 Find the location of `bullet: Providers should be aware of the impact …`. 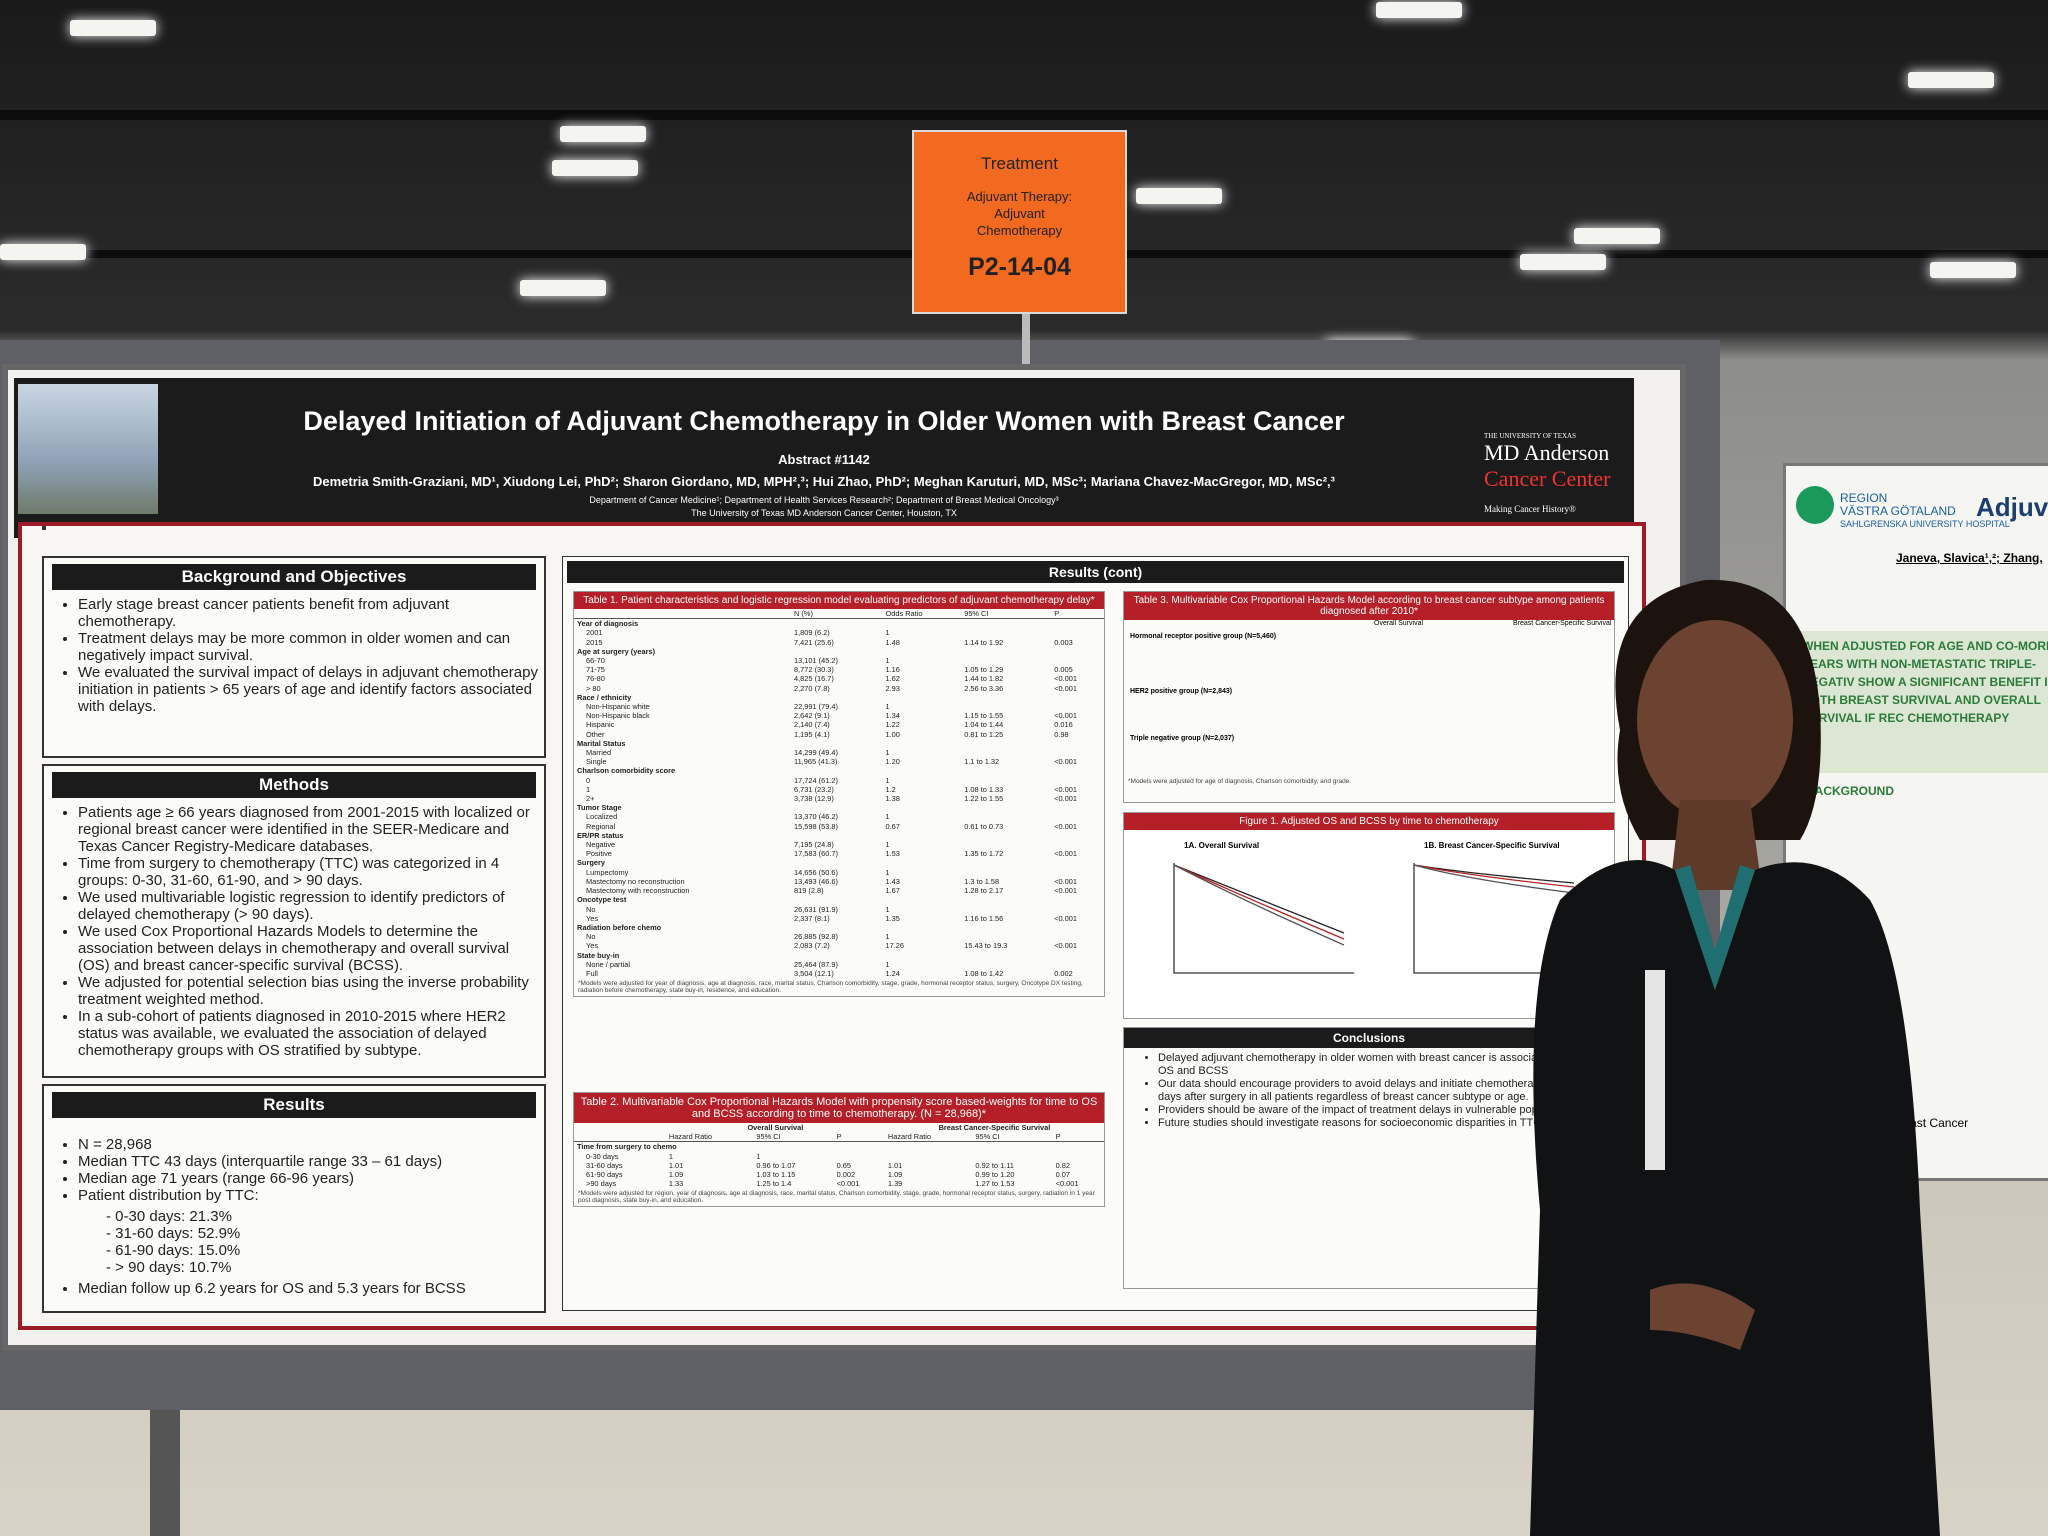

bullet: Providers should be aware of the impact … is located at coordinates (1386, 1110).